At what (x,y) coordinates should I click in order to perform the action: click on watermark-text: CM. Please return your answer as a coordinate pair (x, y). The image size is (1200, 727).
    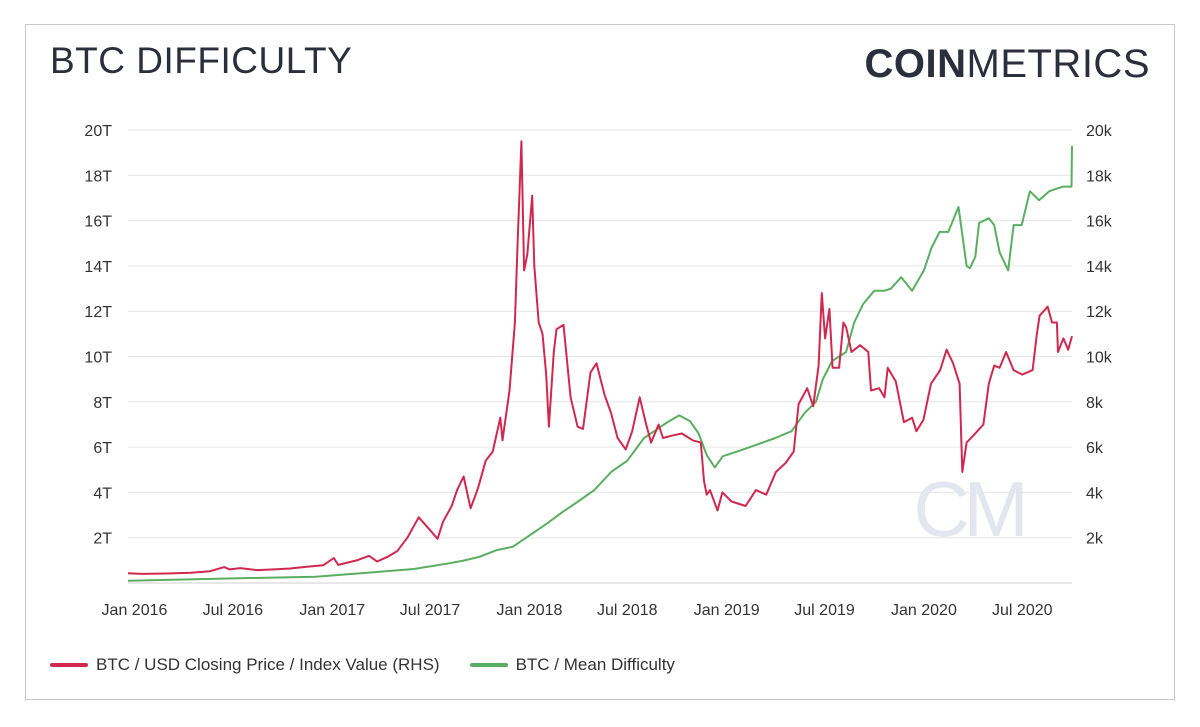
    Looking at the image, I should click on (967, 509).